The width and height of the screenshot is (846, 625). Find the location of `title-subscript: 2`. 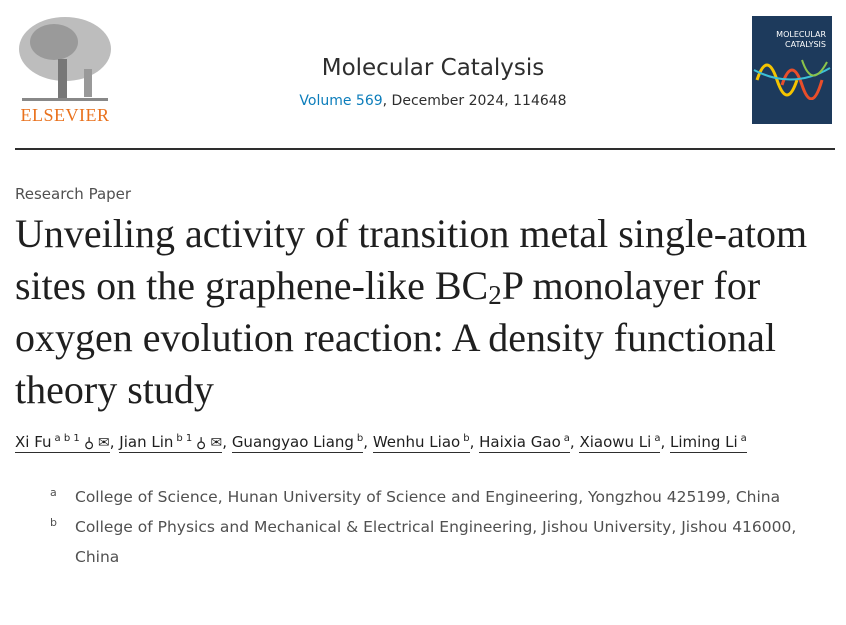

title-subscript: 2 is located at coordinates (495, 295).